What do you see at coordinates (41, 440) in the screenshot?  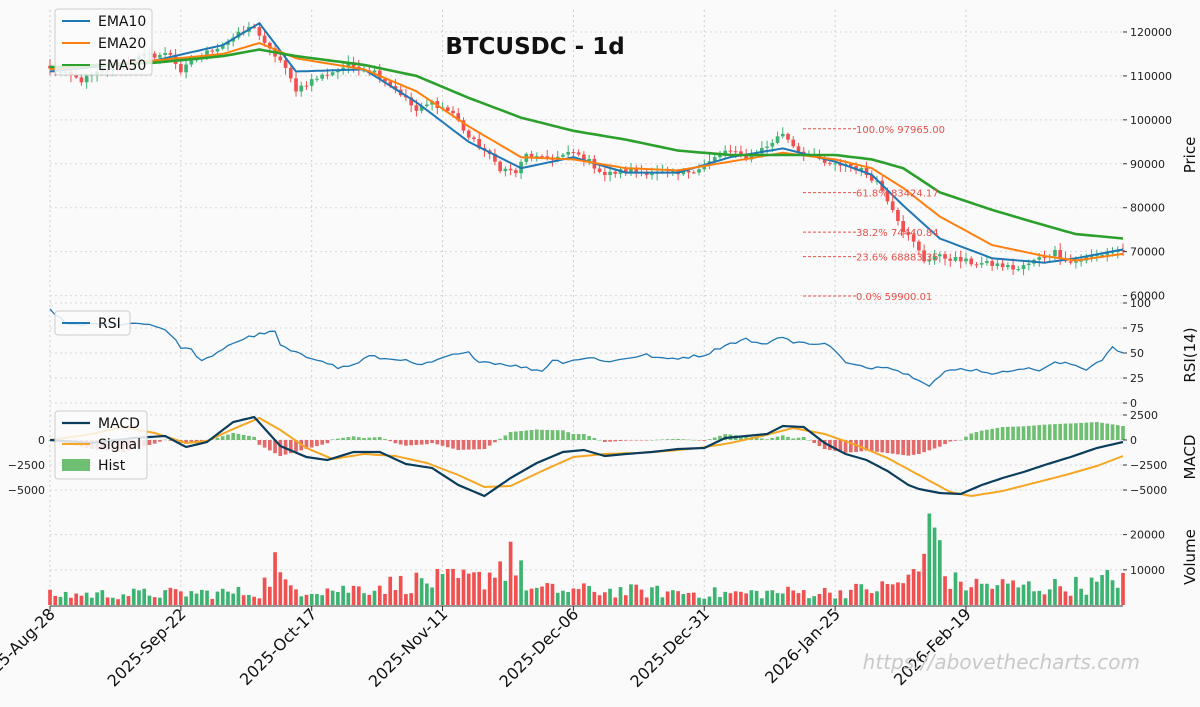 I see `macd-left-tick-label: 0` at bounding box center [41, 440].